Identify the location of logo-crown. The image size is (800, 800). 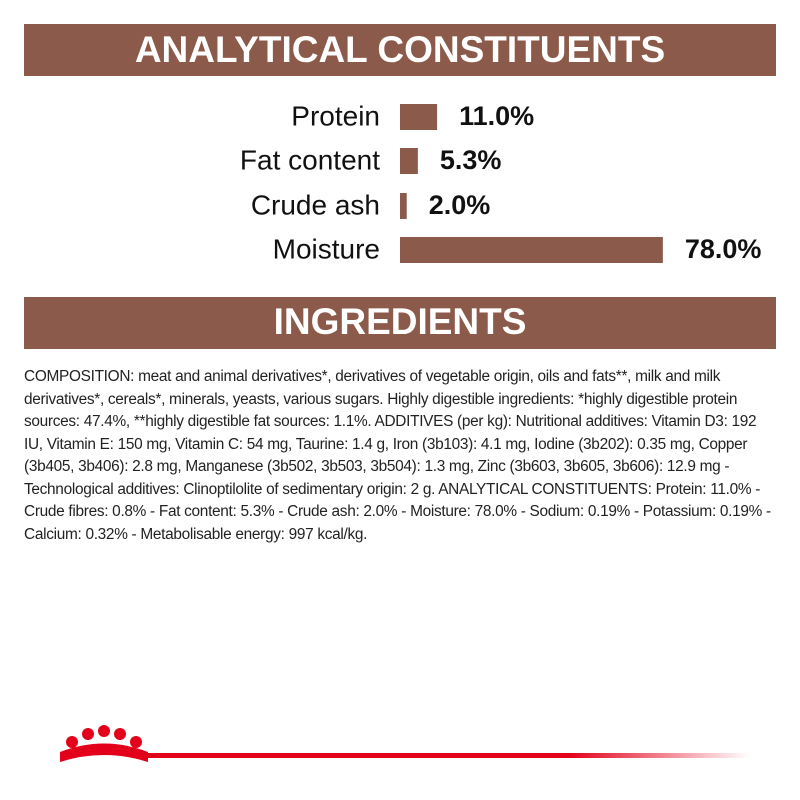
(104, 743).